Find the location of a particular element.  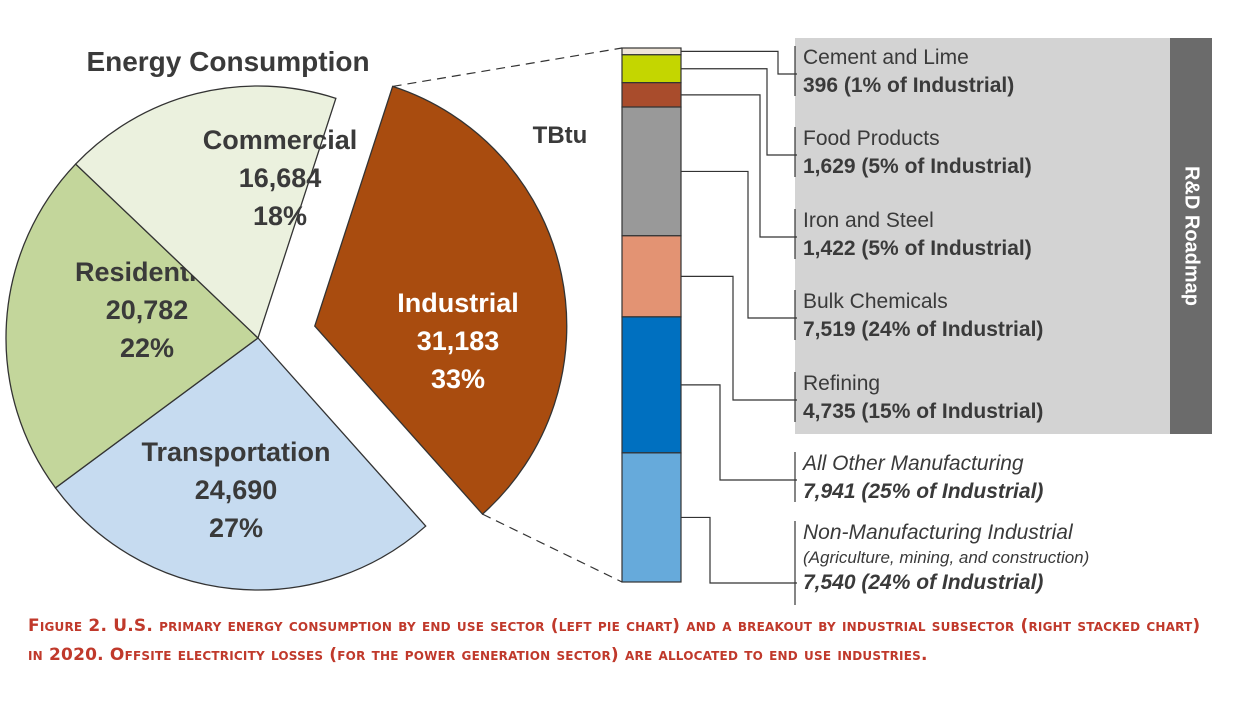

bar-value-non-manufacturing-industrial: 7,540 (24% of Industrial) is located at coordinates (923, 582).